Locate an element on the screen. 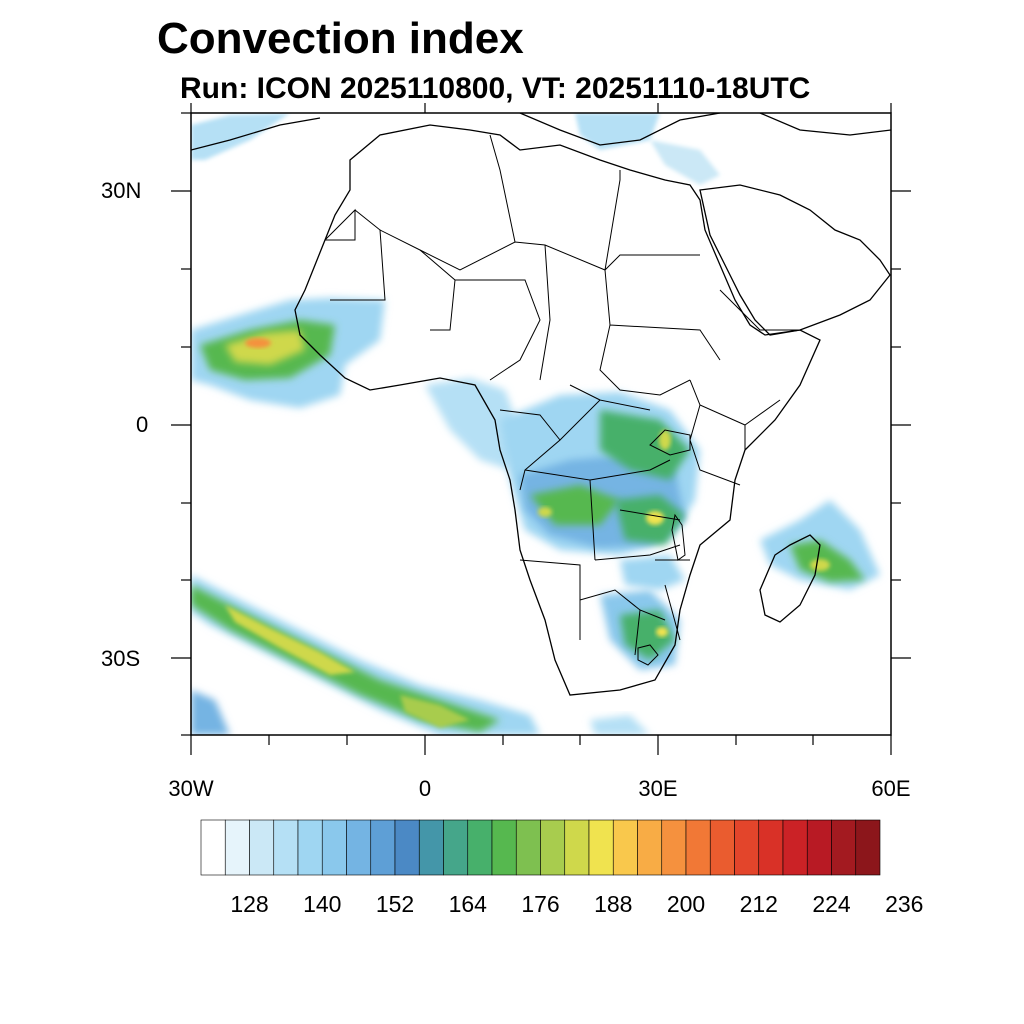  colorbar-labels: 128 140 152 164 176 188 200 212 224 236 is located at coordinates (576, 904).